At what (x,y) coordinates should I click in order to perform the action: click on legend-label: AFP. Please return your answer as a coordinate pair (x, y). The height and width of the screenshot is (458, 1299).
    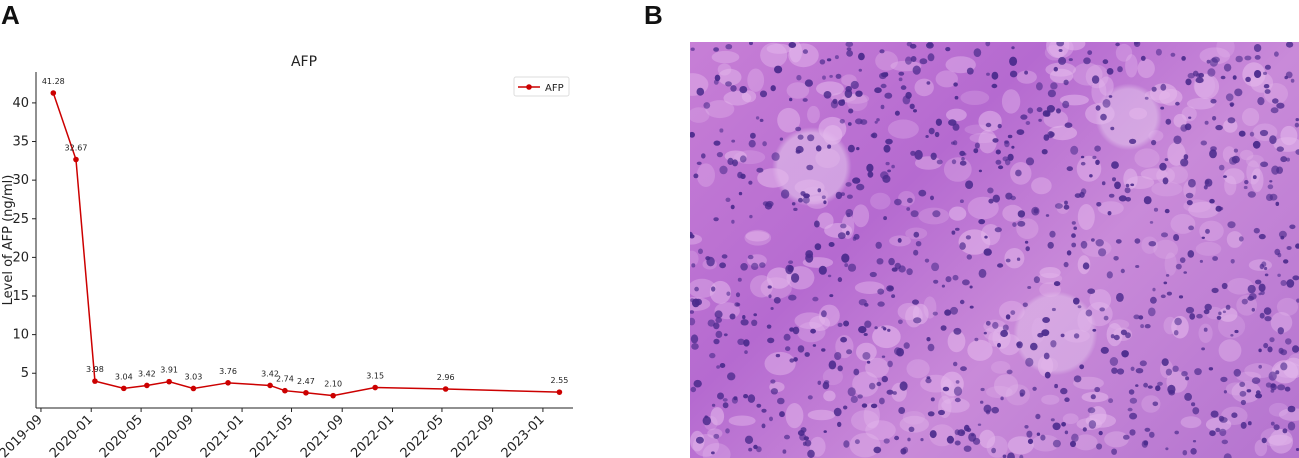
    Looking at the image, I should click on (554, 88).